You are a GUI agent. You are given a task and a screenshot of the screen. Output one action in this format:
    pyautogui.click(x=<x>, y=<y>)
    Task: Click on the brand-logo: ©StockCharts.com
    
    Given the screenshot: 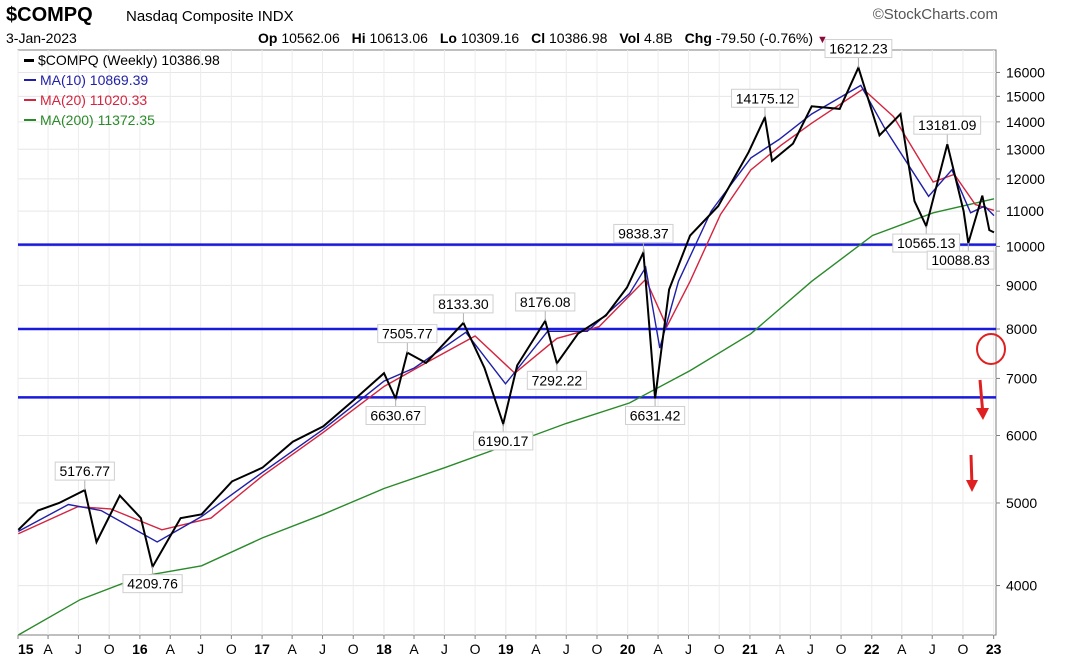 What is the action you would take?
    pyautogui.click(x=935, y=14)
    